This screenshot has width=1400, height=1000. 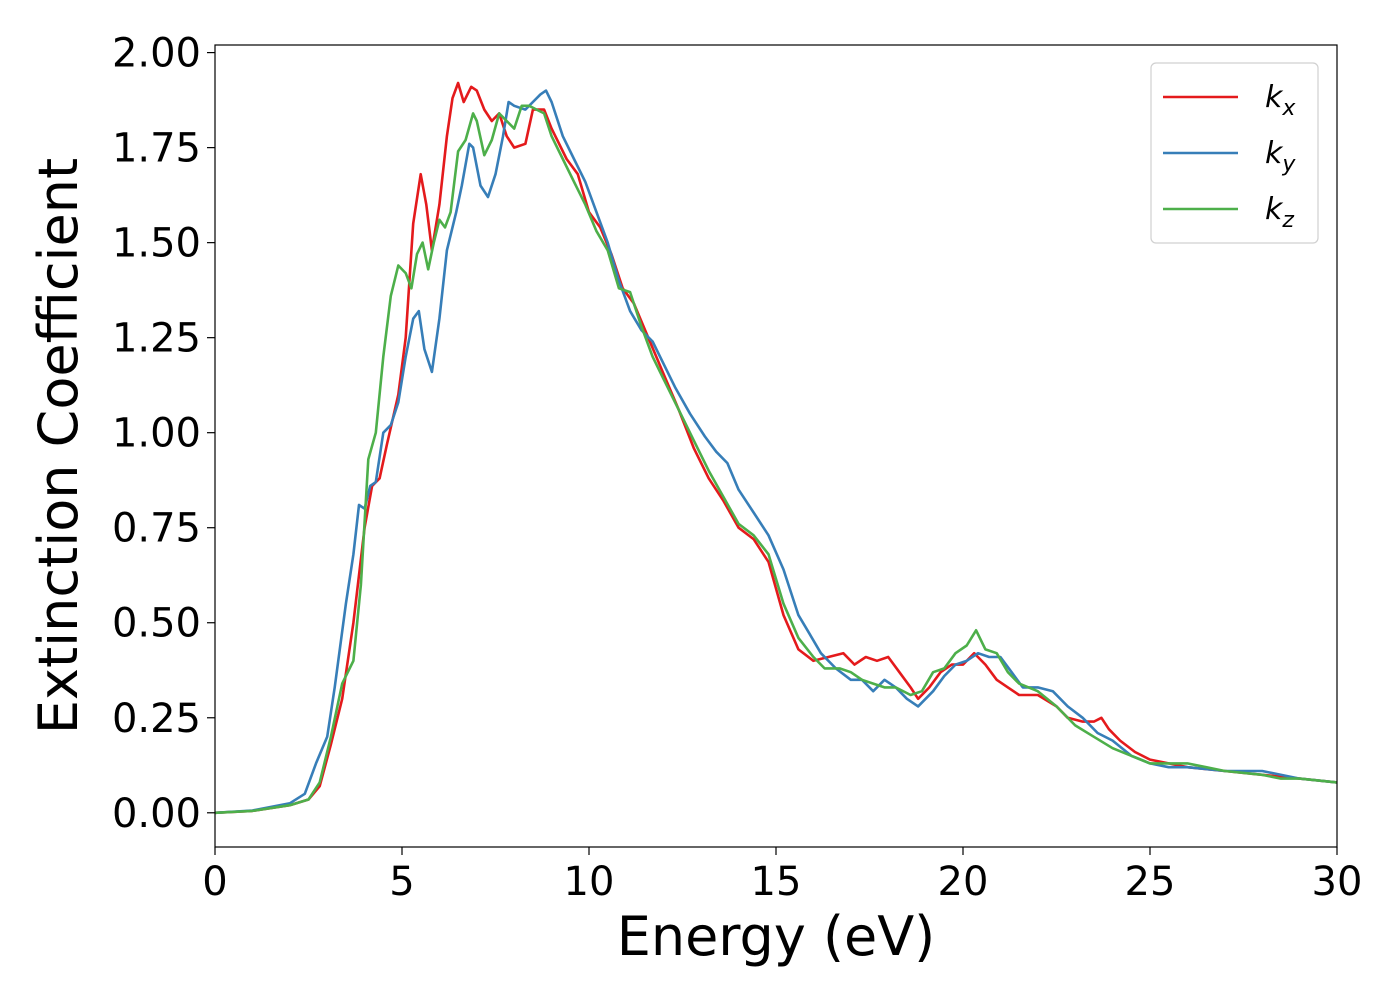 I want to click on y-tick-label: 0.00, so click(x=156, y=814).